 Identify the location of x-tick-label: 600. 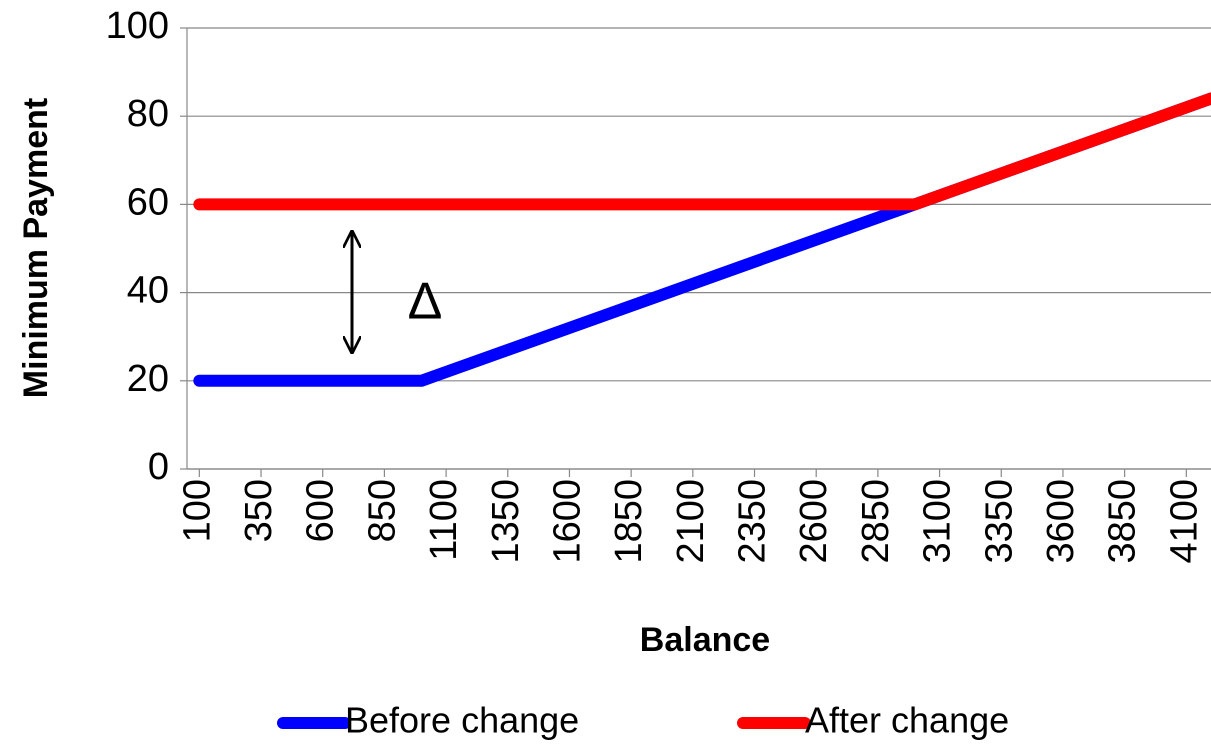
(321, 510).